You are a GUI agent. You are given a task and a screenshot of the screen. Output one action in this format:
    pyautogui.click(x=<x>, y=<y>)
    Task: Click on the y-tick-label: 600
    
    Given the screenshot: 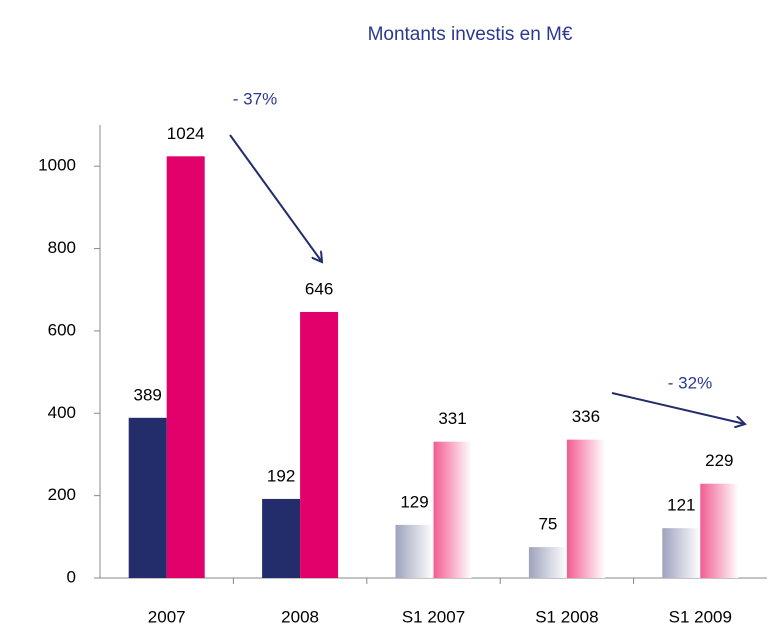 What is the action you would take?
    pyautogui.click(x=62, y=329)
    